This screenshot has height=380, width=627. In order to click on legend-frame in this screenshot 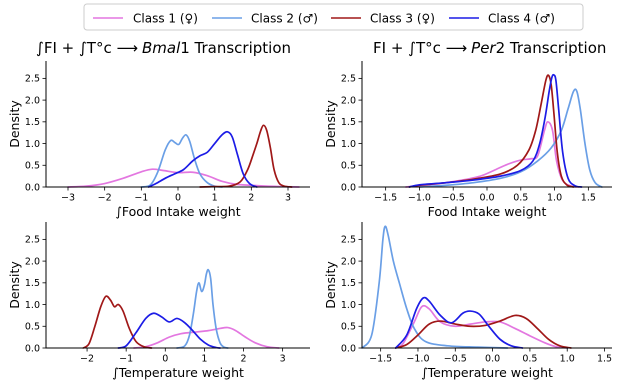, I will do `click(333, 17)`.